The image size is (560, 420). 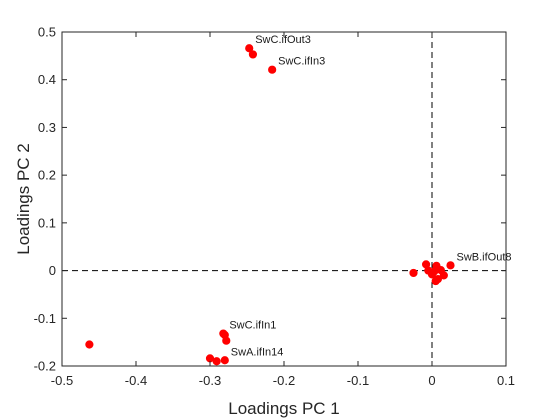 What do you see at coordinates (47, 222) in the screenshot?
I see `y-tick-label: 0.1` at bounding box center [47, 222].